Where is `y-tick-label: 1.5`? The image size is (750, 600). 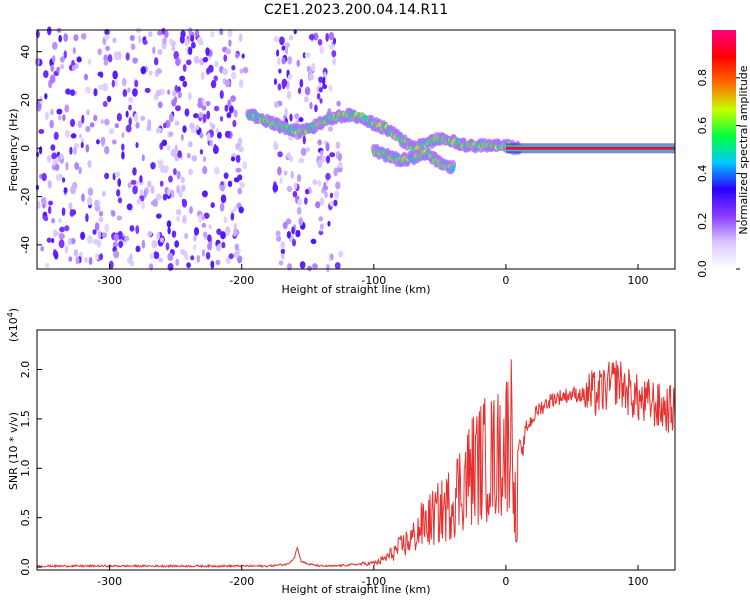 y-tick-label: 1.5 is located at coordinates (25, 419).